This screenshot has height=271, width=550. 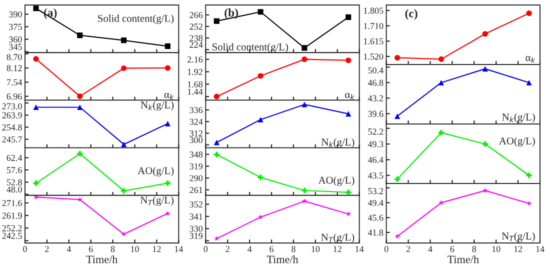 What do you see at coordinates (411, 14) in the screenshot?
I see `chart-title: (c)` at bounding box center [411, 14].